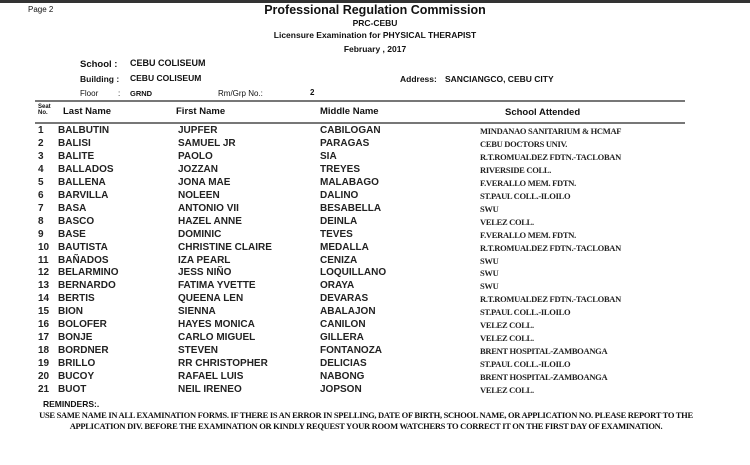  Describe the element at coordinates (99, 64) in the screenshot. I see `school-label: School :` at that location.